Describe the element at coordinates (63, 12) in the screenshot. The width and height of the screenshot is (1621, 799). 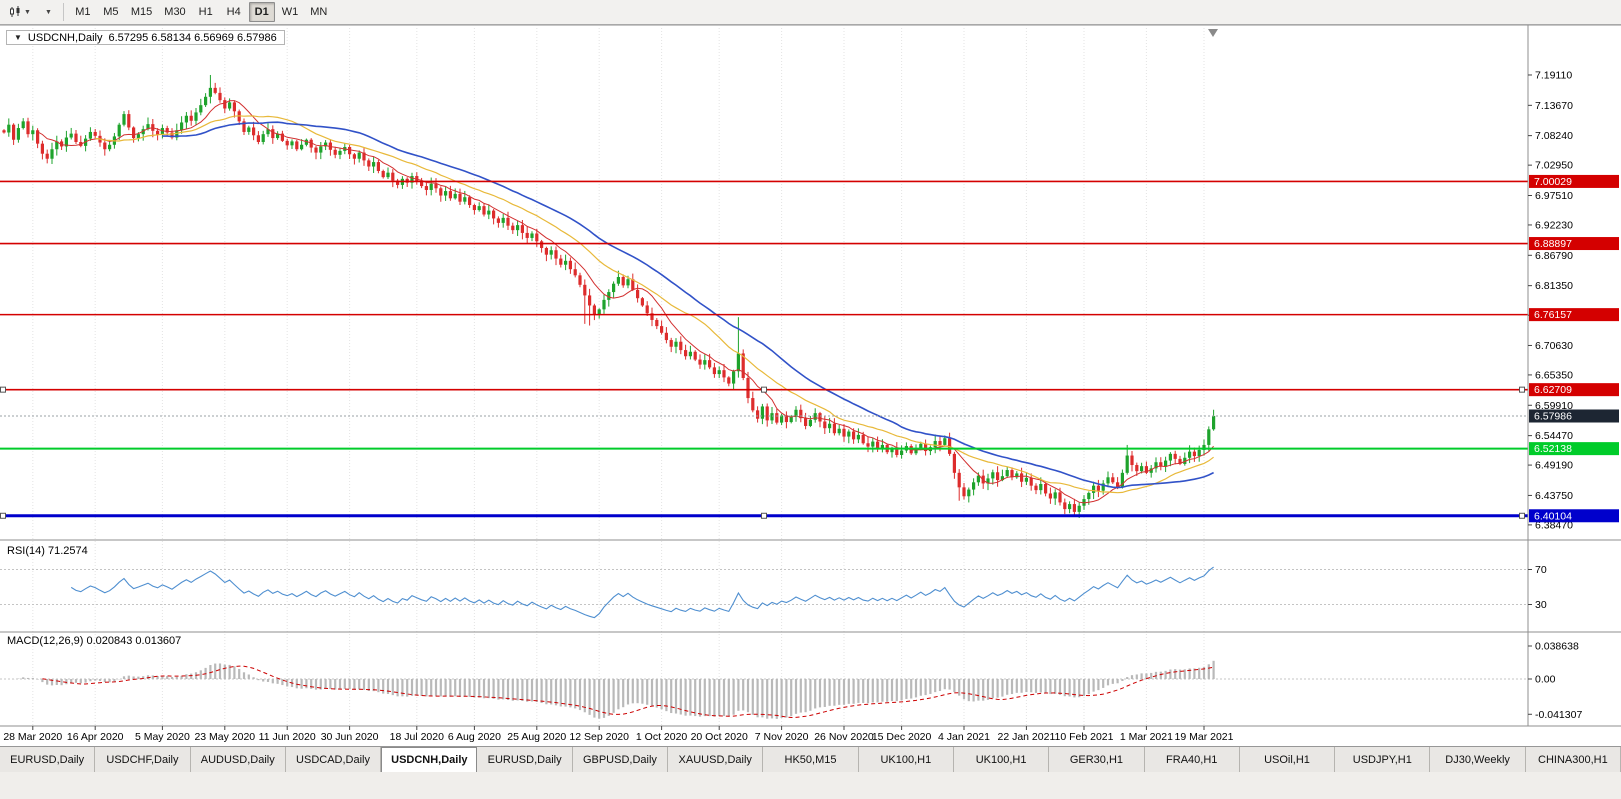
I see `toolbar-separator` at that location.